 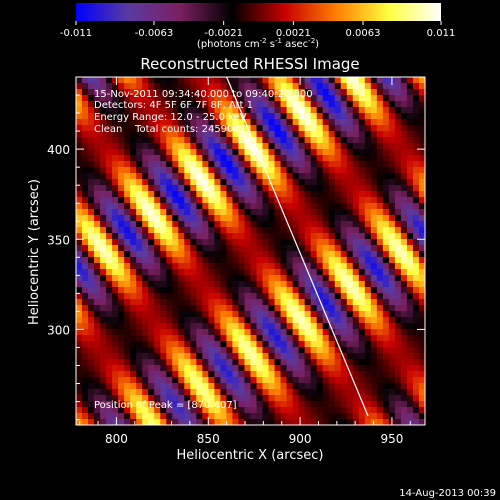 I want to click on colorbar-tick-label: -0.0063, so click(x=154, y=33).